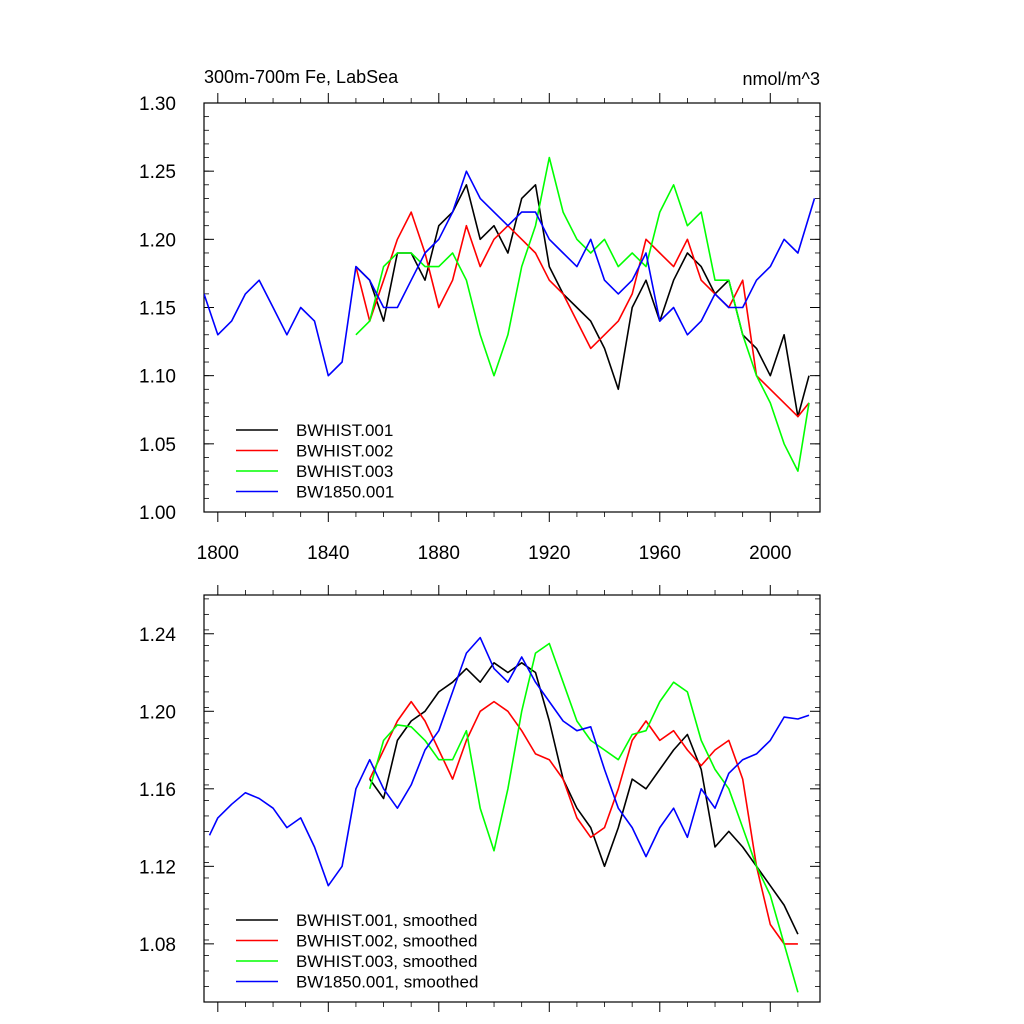 The width and height of the screenshot is (1024, 1024). I want to click on y-tick-label: 1.10, so click(157, 377).